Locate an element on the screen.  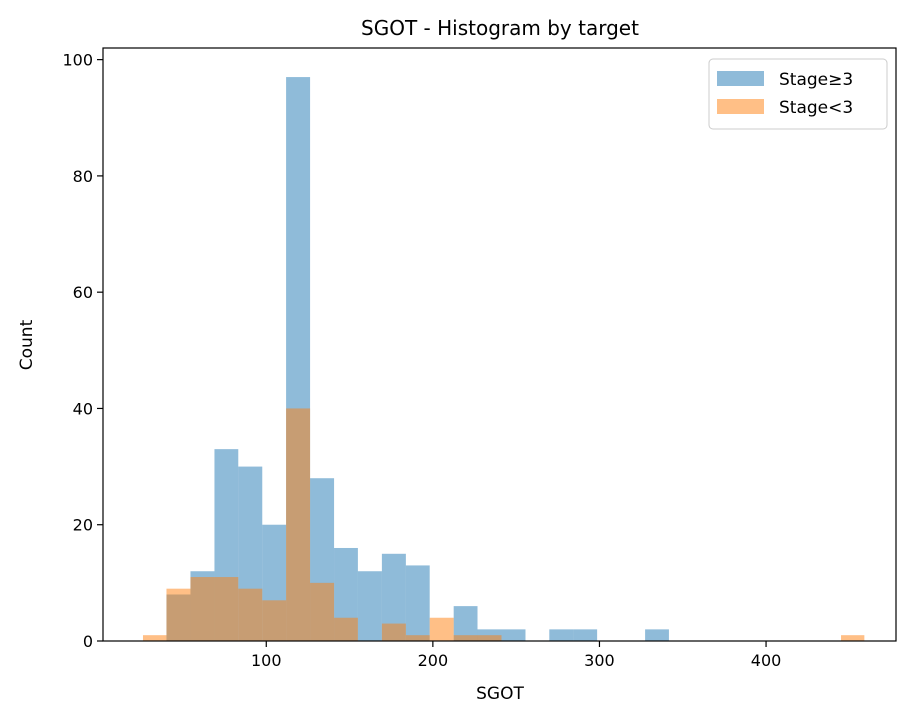
y-axis-ticks: 0 20 40 60 80 100 is located at coordinates (82, 351).